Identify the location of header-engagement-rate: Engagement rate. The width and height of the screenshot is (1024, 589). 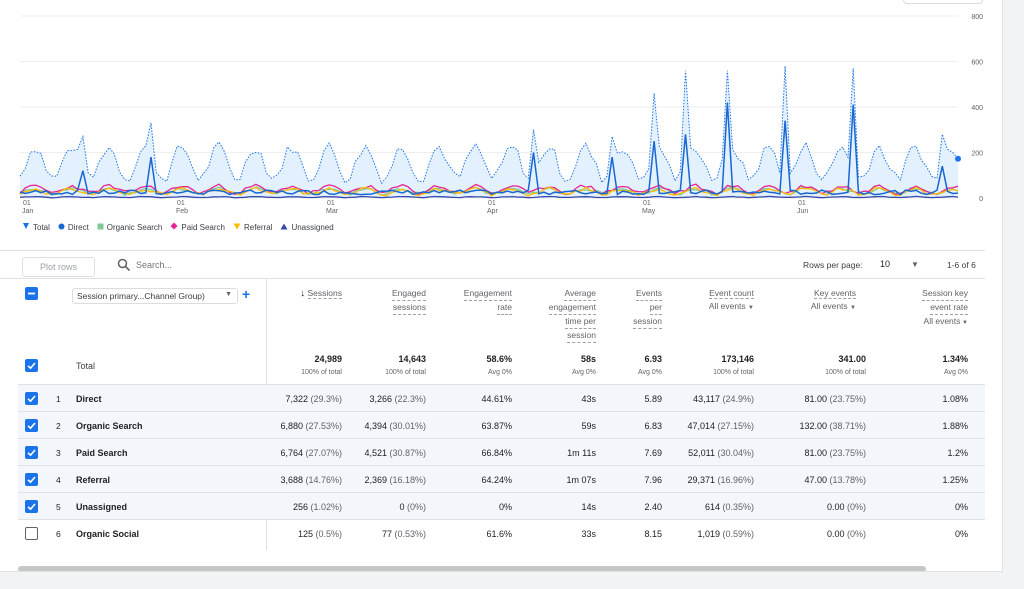
(474, 301).